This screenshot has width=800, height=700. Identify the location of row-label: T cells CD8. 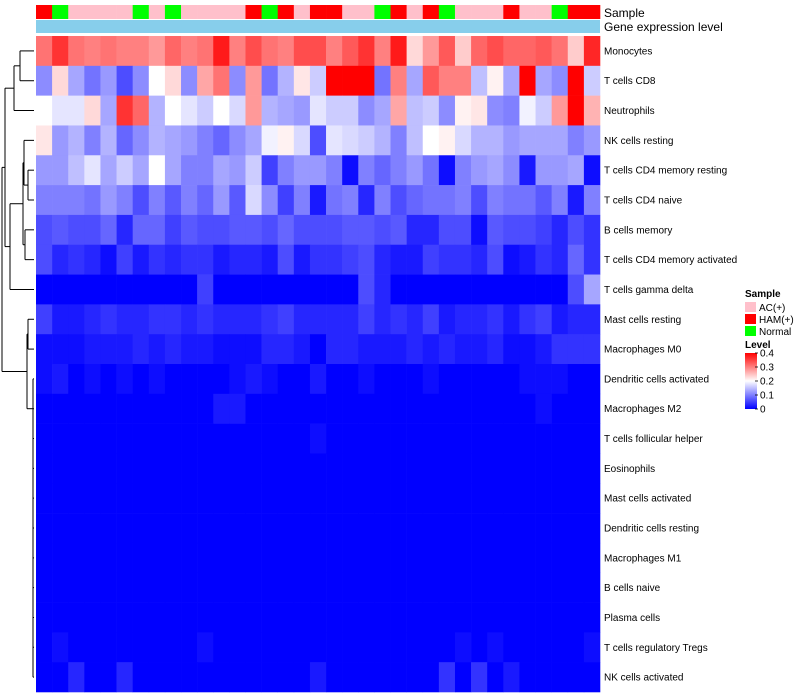
(630, 81).